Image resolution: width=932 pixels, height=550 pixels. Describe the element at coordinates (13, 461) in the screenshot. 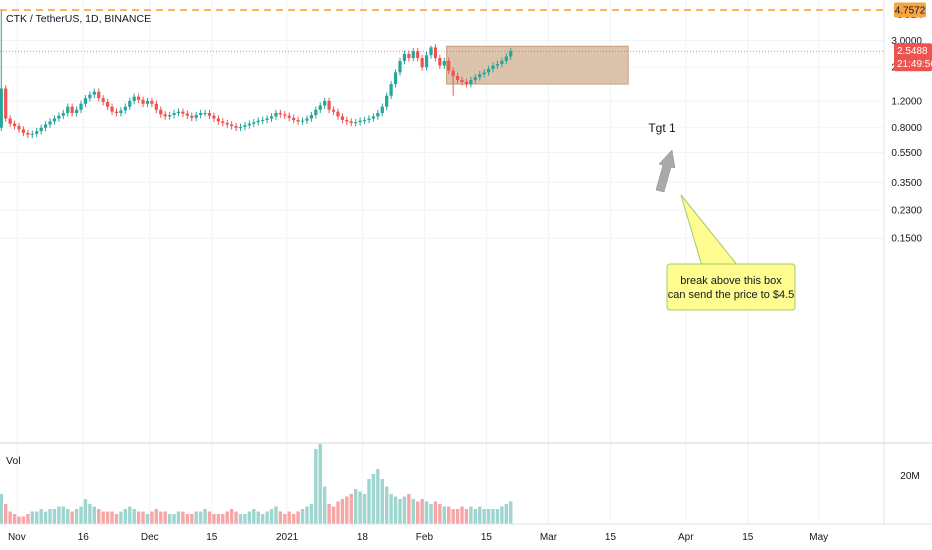

I see `volume-title: Vol` at that location.